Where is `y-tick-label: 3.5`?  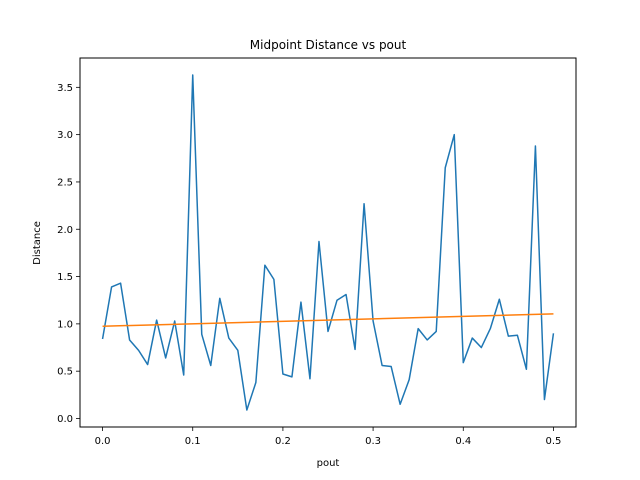
y-tick-label: 3.5 is located at coordinates (65, 88).